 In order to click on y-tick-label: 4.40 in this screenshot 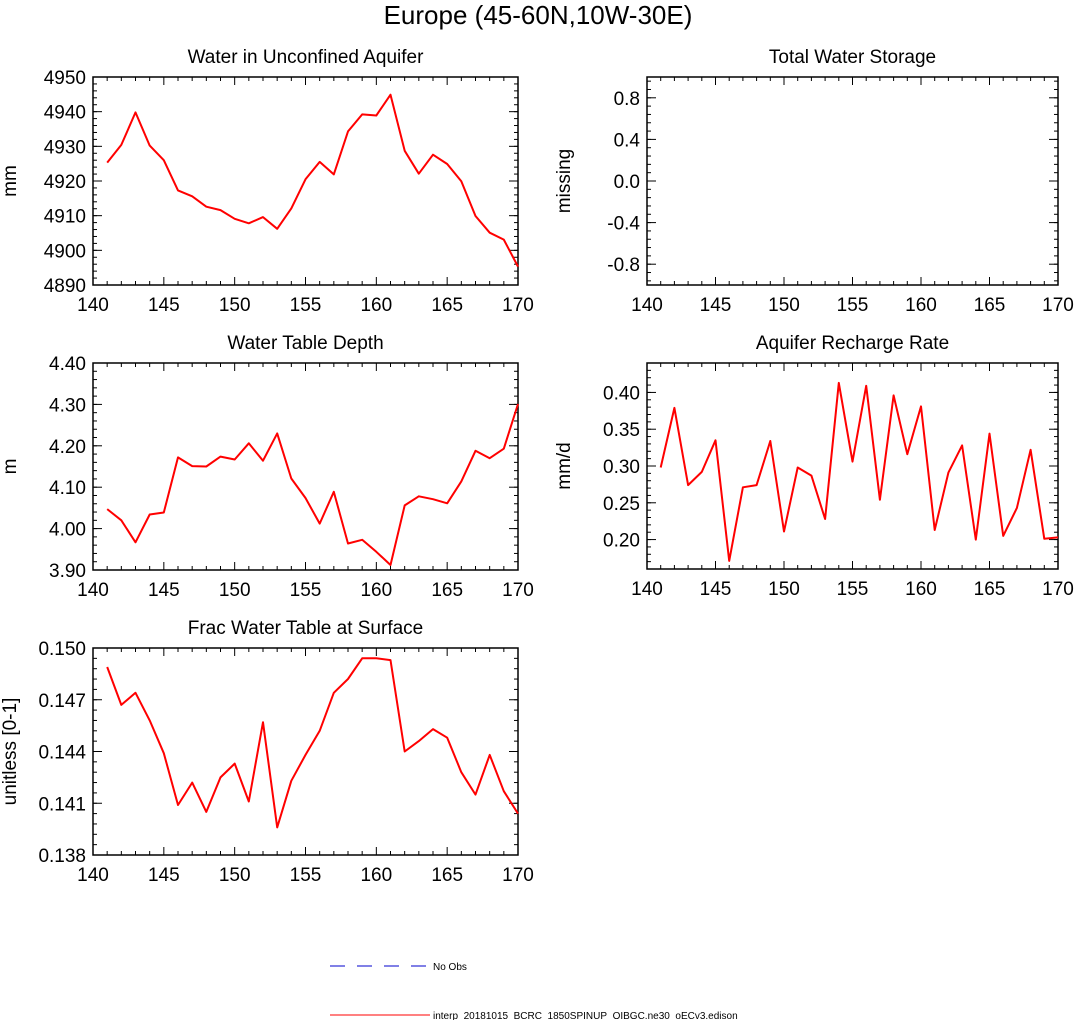, I will do `click(67, 364)`.